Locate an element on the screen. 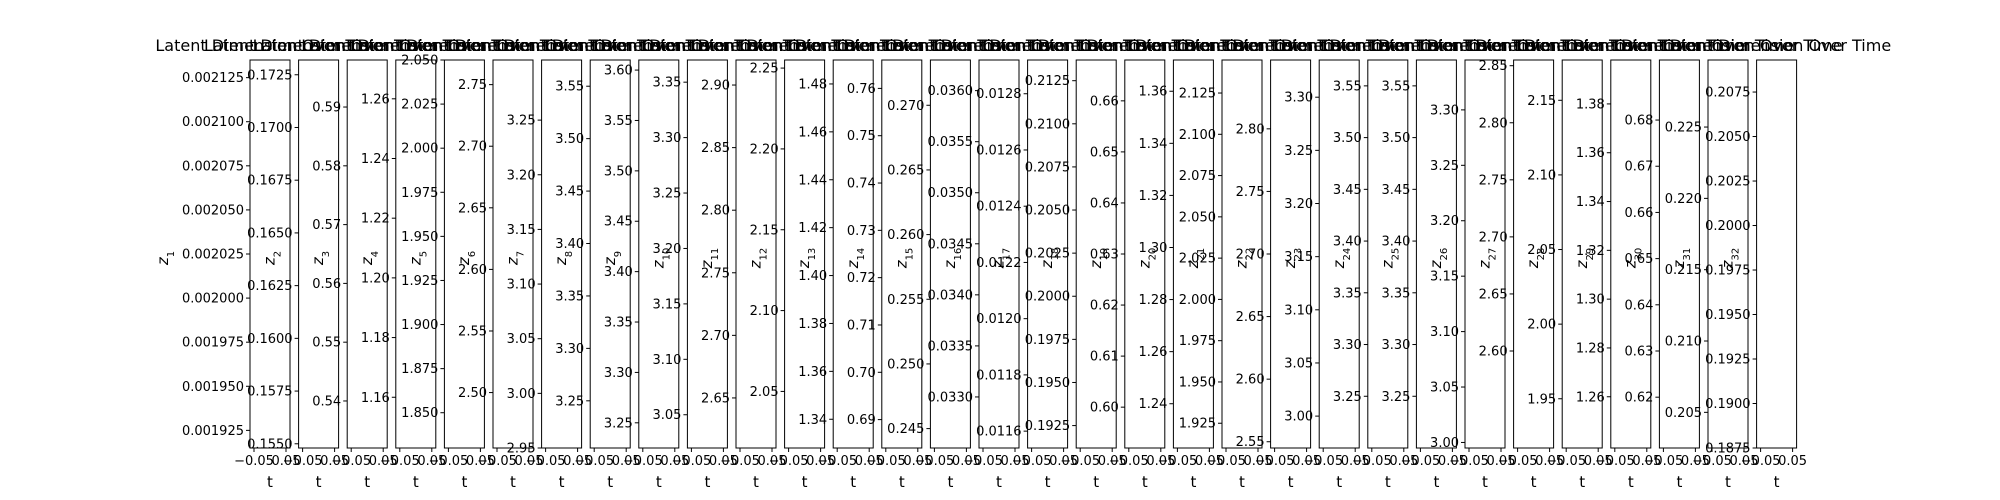 This screenshot has width=2000, height=500. y-tick-label: 0.68 is located at coordinates (1638, 121).